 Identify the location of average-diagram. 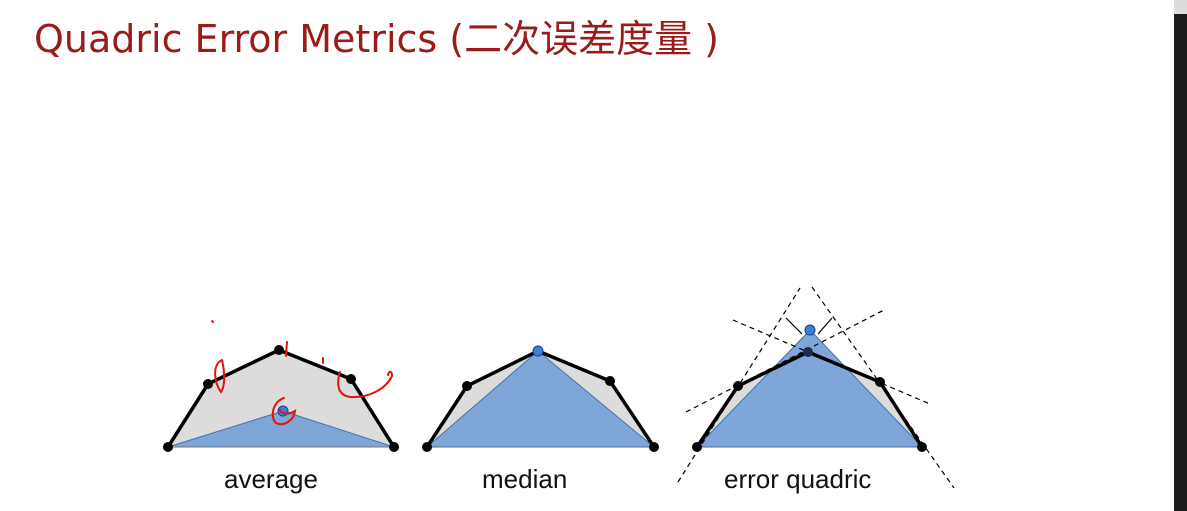
(281, 386).